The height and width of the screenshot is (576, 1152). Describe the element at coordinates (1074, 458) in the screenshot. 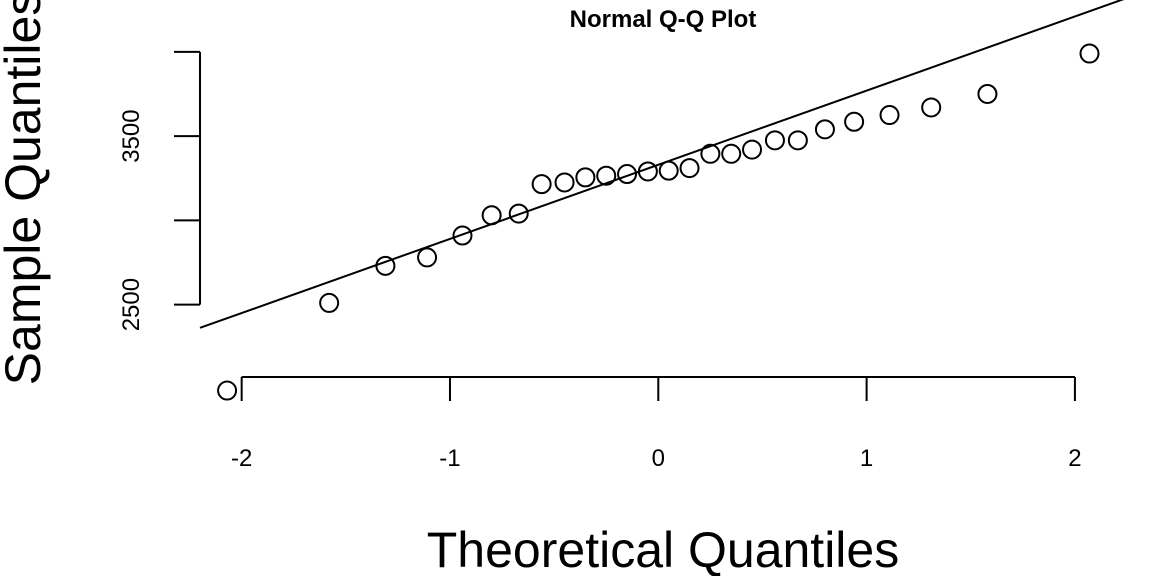

I see `x-tick-label: 2` at that location.